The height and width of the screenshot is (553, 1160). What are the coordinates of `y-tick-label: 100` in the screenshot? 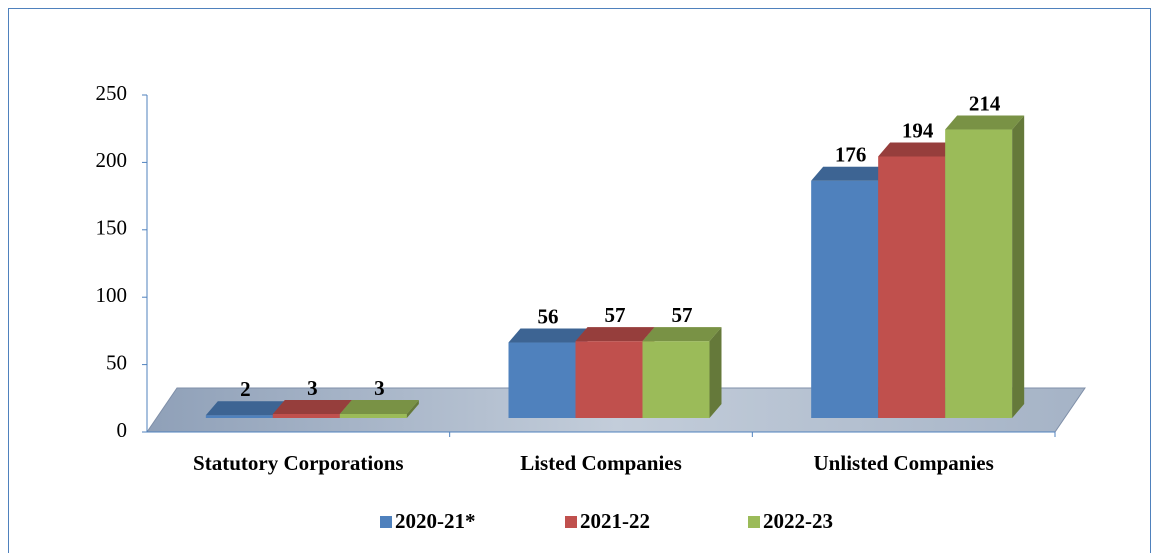 It's located at (112, 295).